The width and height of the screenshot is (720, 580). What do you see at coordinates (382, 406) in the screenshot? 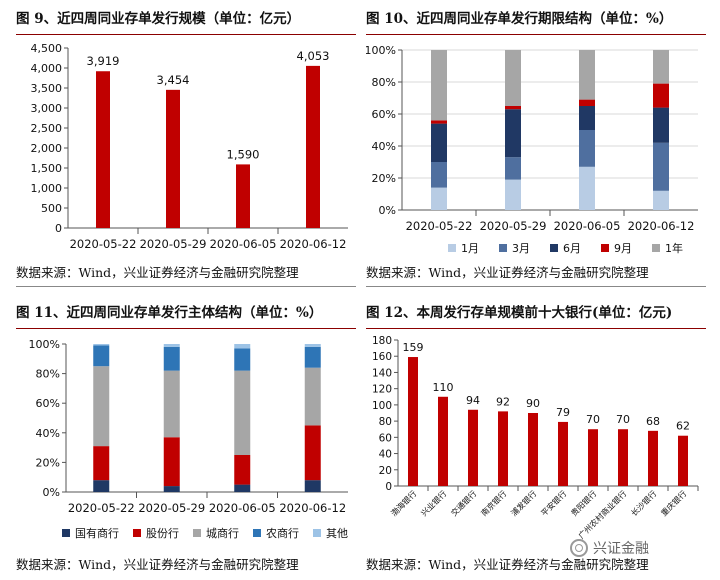
I see `y-tick-label: 100` at bounding box center [382, 406].